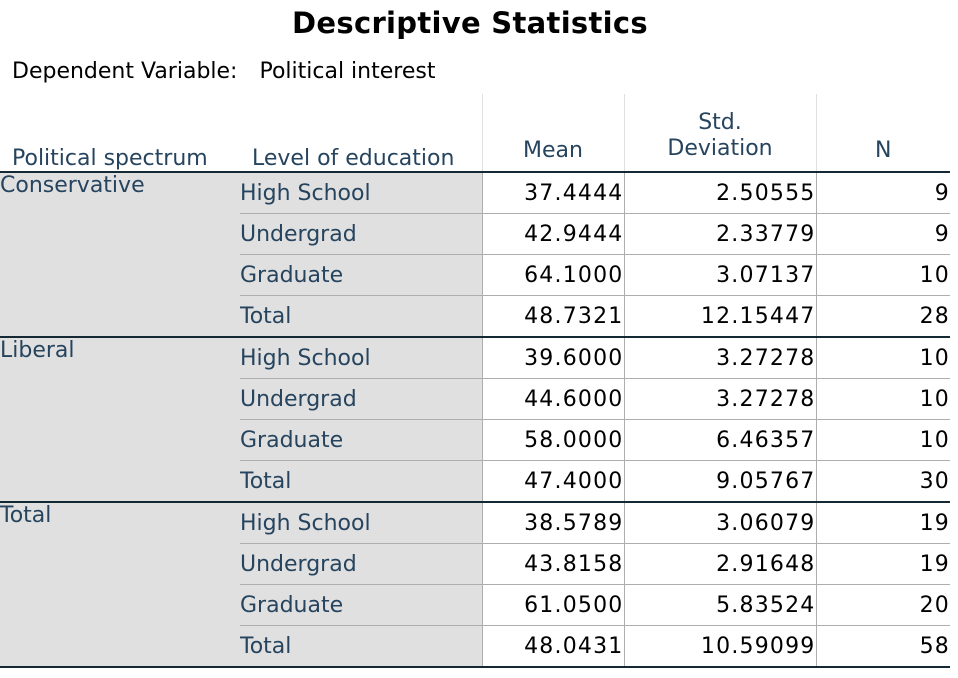  I want to click on std-deviation-cell: 6.46357, so click(719, 440).